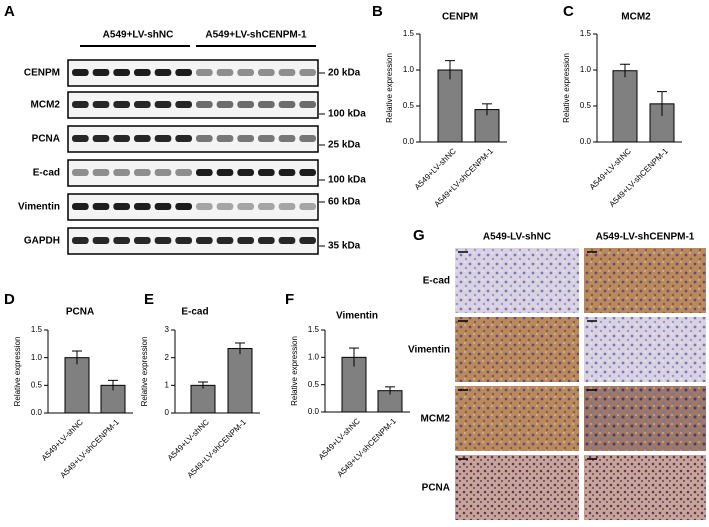  Describe the element at coordinates (167, 384) in the screenshot. I see `y-tick-label: 1` at that location.